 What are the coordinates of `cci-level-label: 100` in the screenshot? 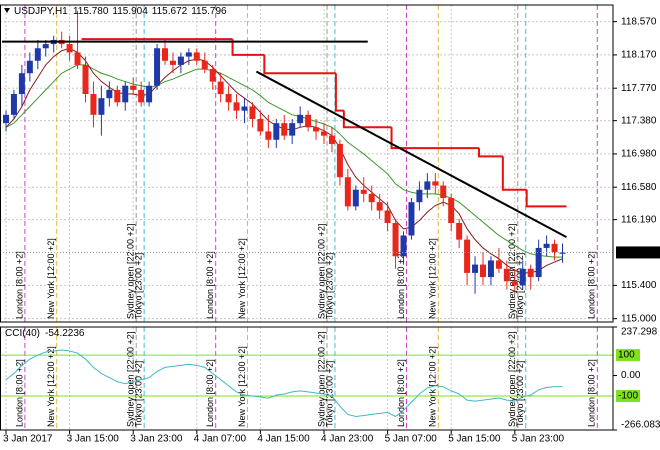 It's located at (626, 355).